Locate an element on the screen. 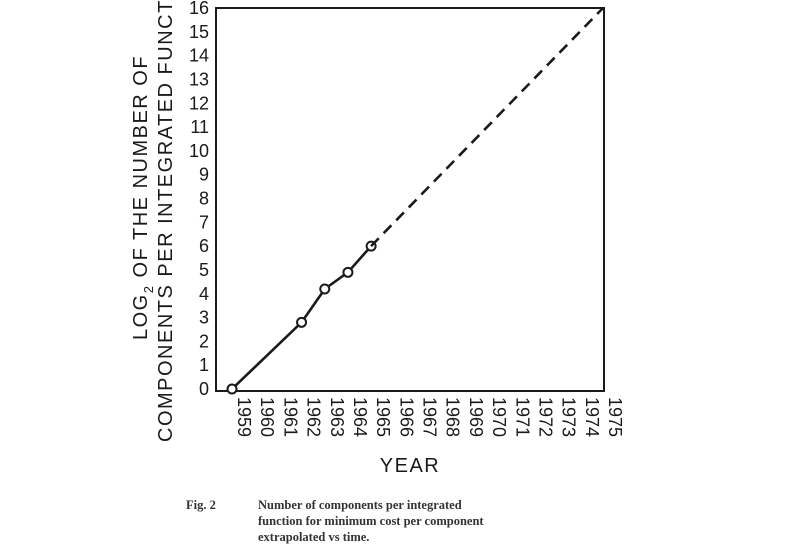 The width and height of the screenshot is (800, 560). x-tick-label: 1970 is located at coordinates (499, 417).